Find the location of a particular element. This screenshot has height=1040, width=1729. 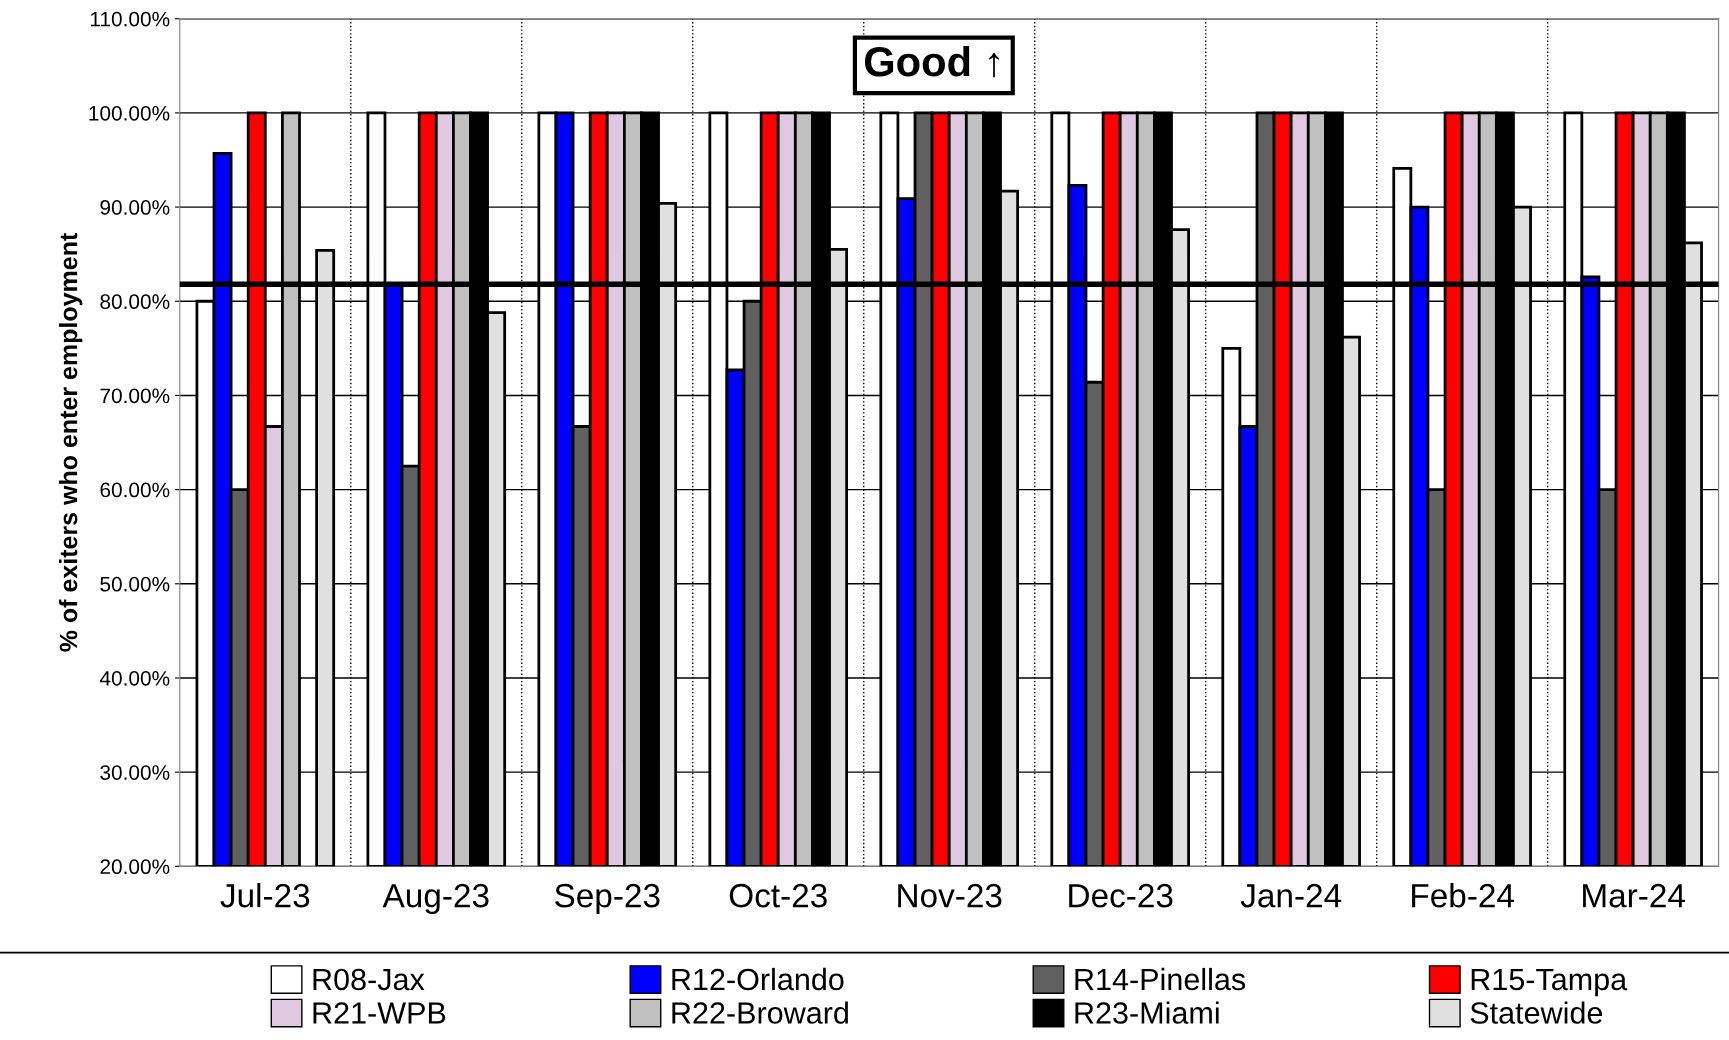

y-tick-label: 110.00% is located at coordinates (130, 19).